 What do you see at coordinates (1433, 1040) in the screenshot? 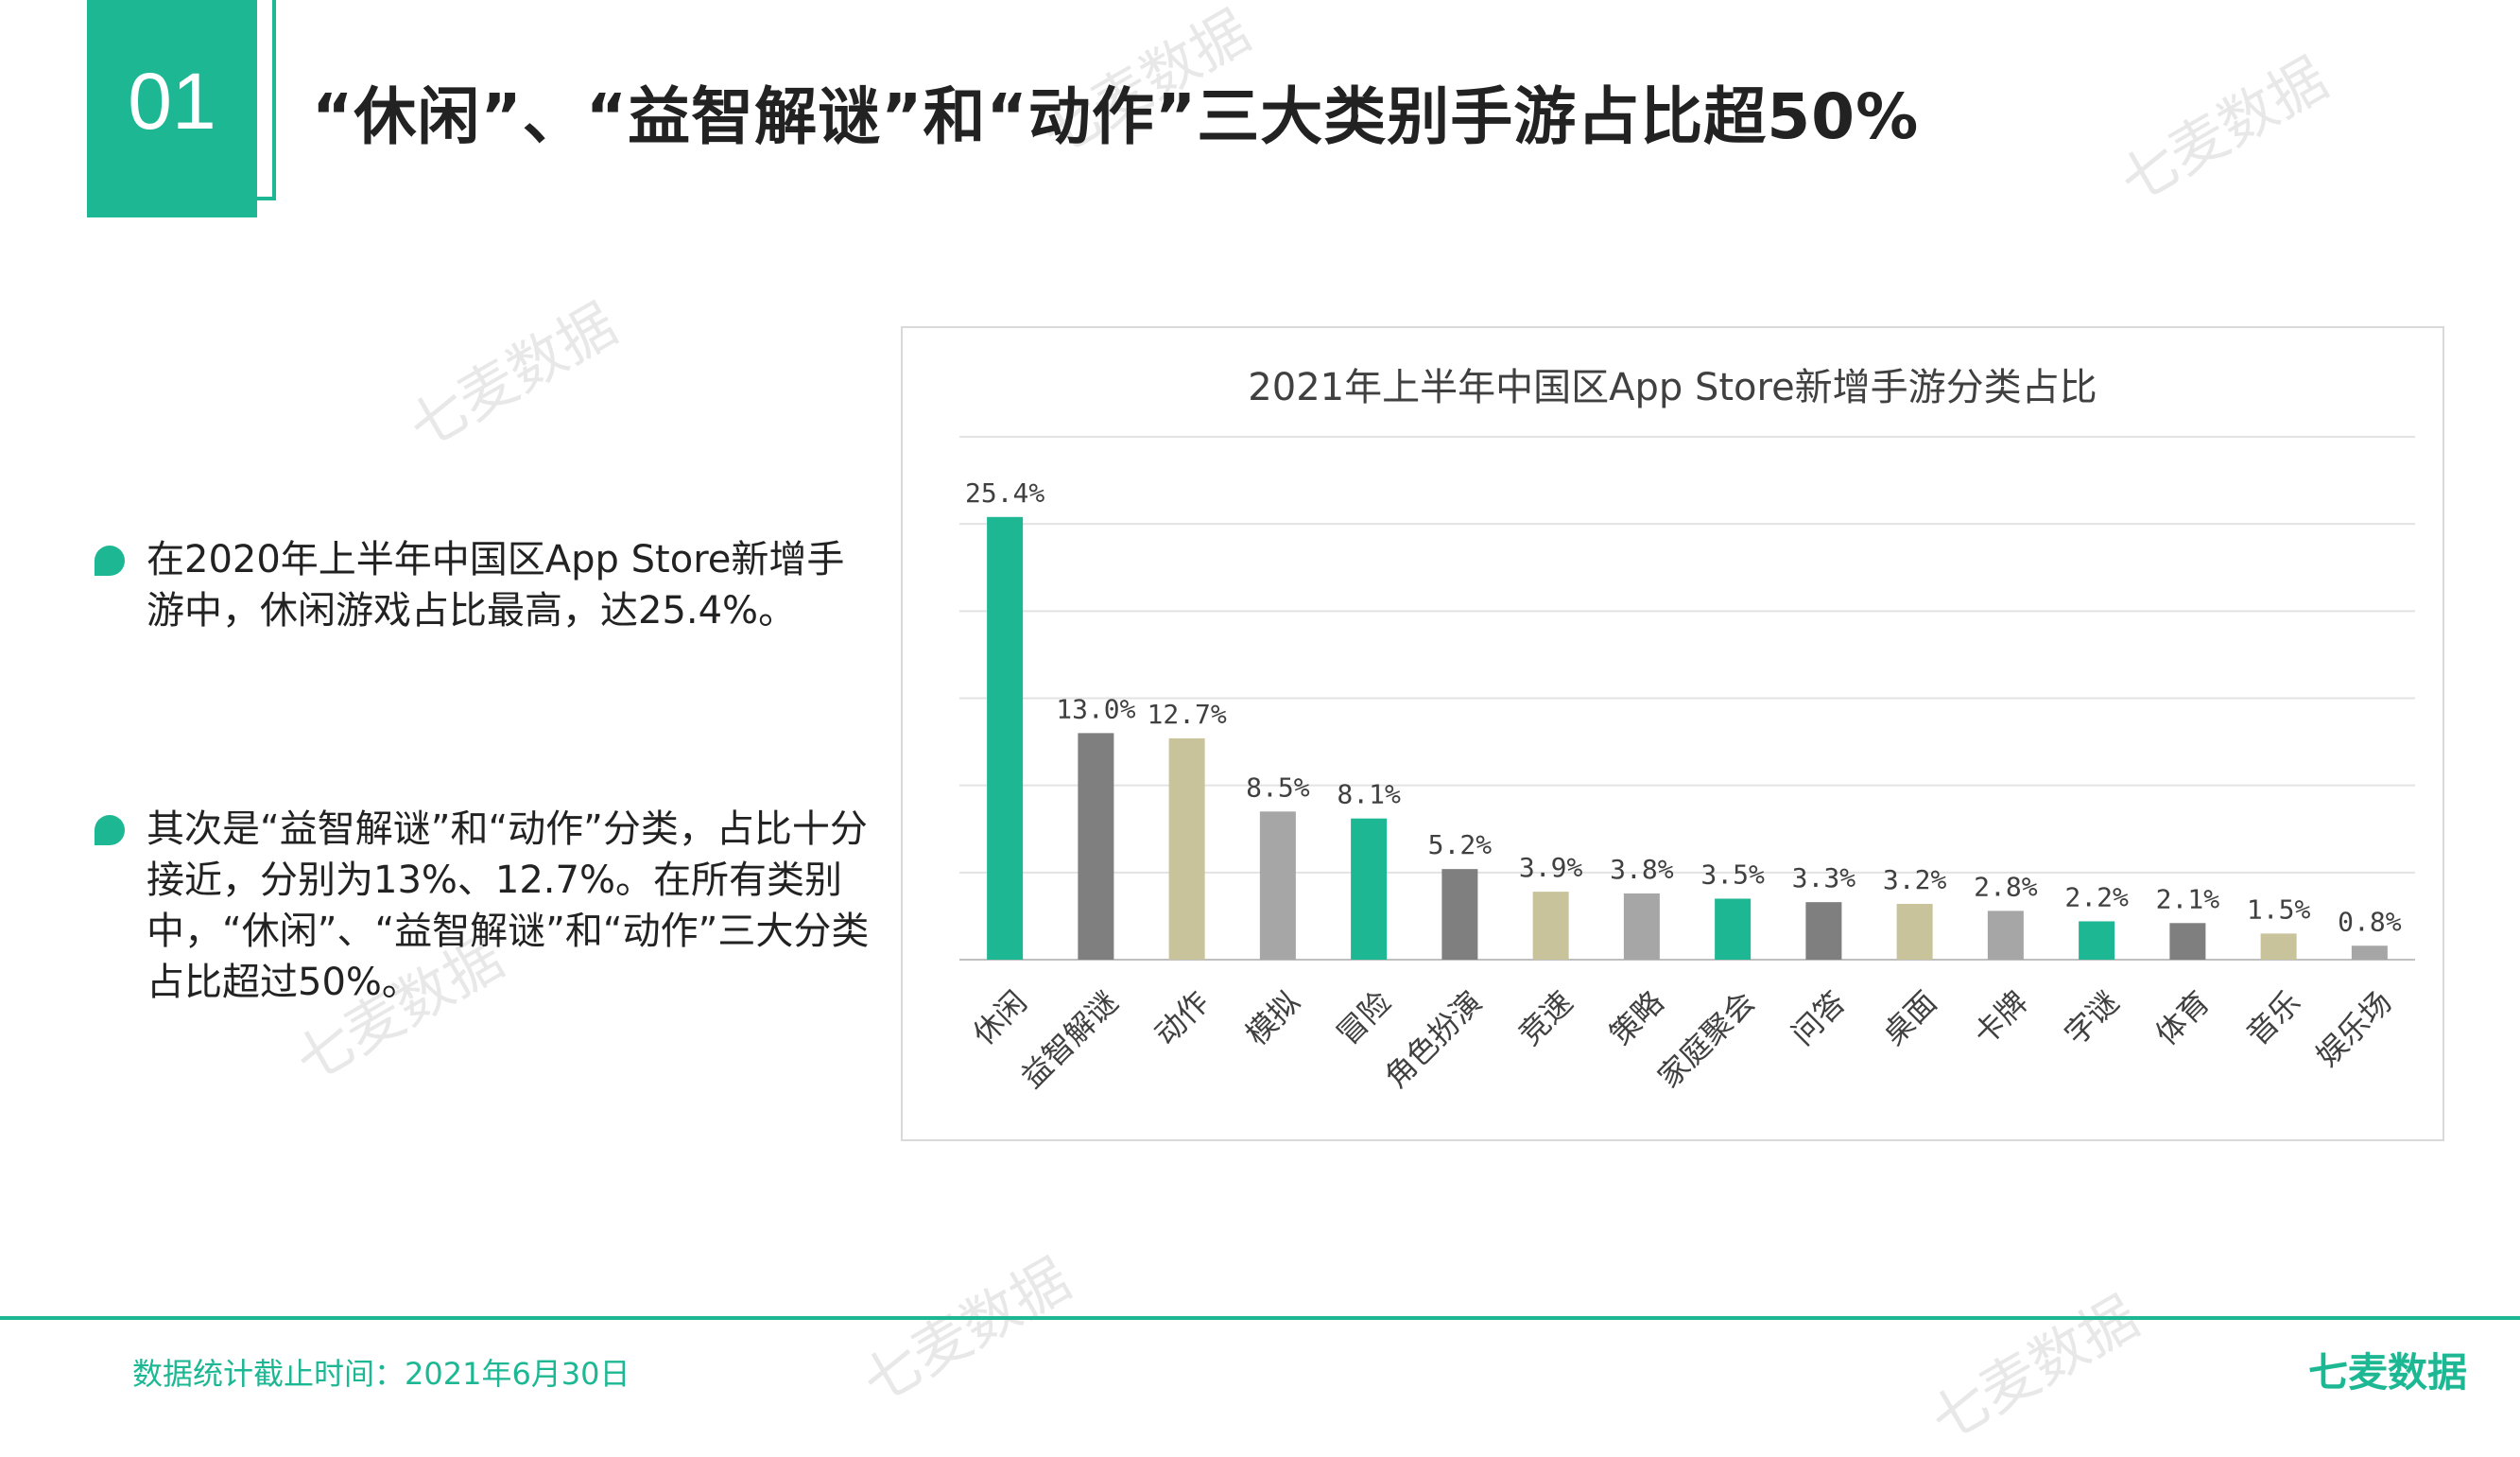
I see `x-tick-label: 角色扮演` at bounding box center [1433, 1040].